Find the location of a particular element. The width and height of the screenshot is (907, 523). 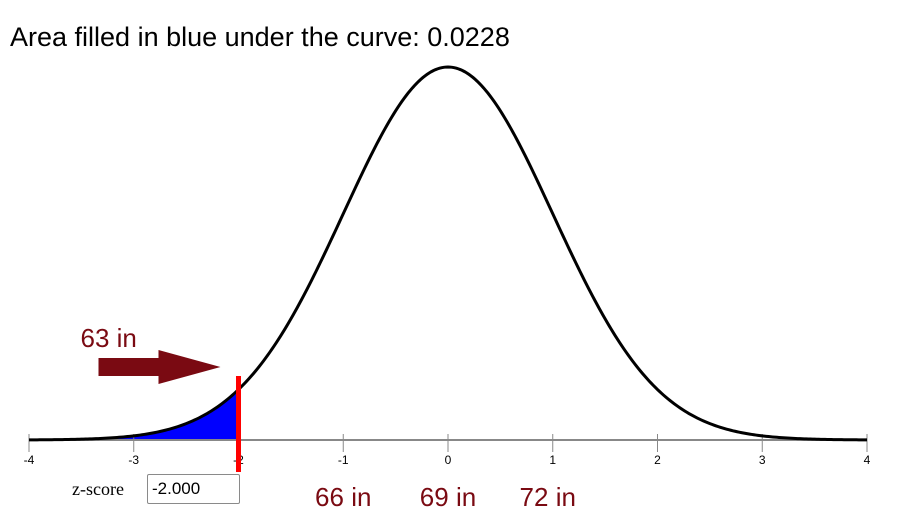

x-tick-label: -1 is located at coordinates (343, 460).